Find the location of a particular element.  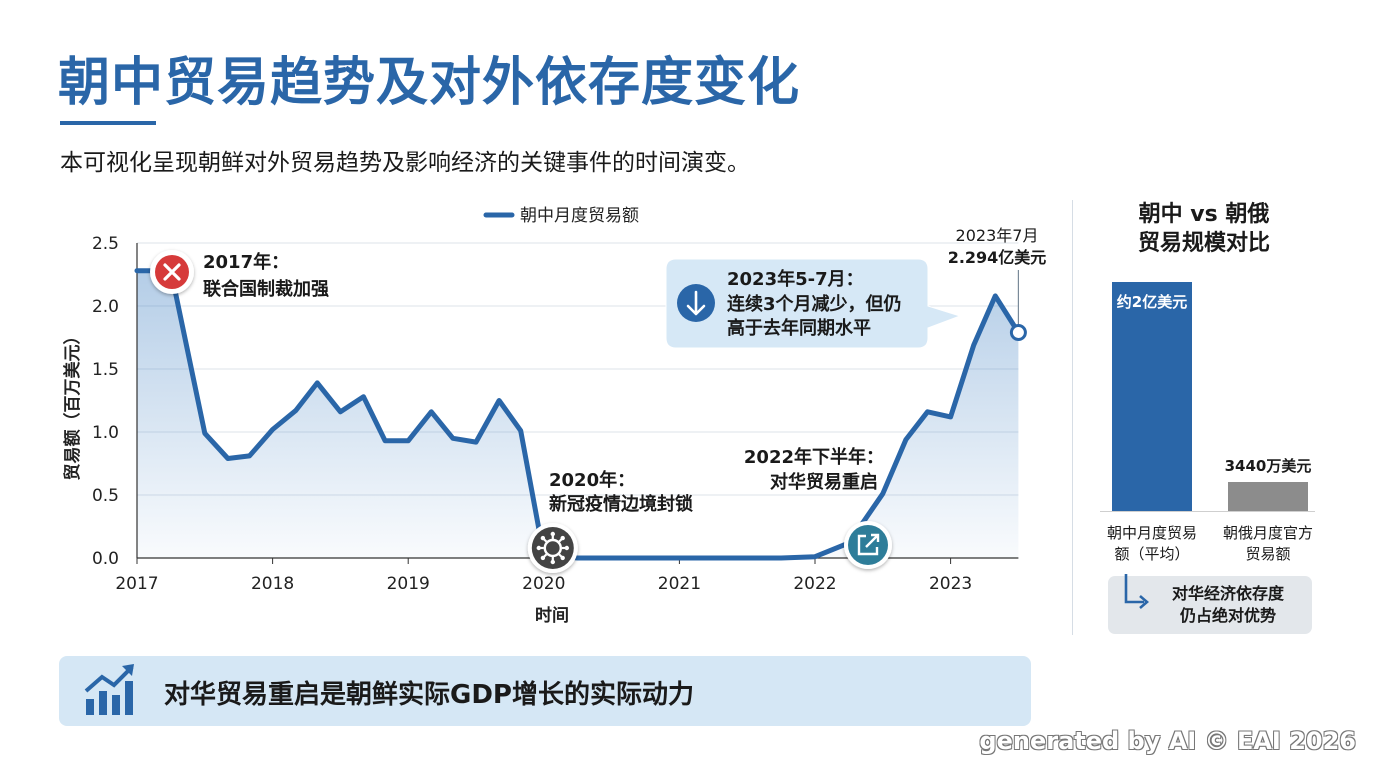

latest-point-marker is located at coordinates (1018, 332).